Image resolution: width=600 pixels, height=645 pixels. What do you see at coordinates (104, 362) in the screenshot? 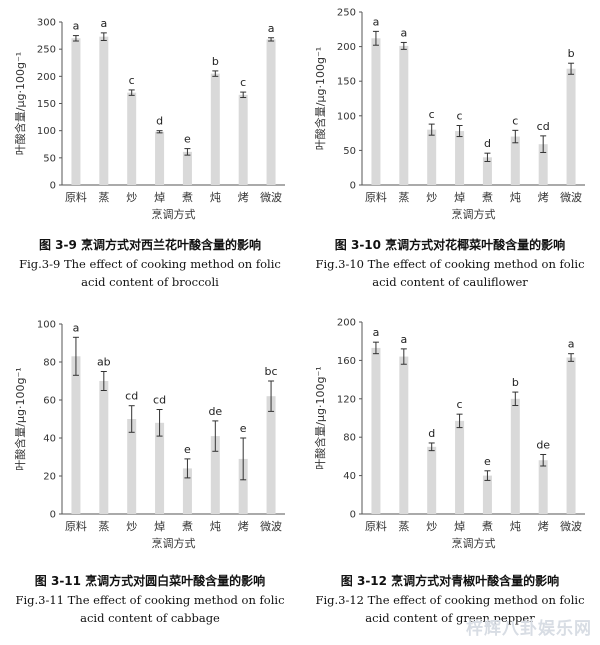
I see `significance-letter: ab` at bounding box center [104, 362].